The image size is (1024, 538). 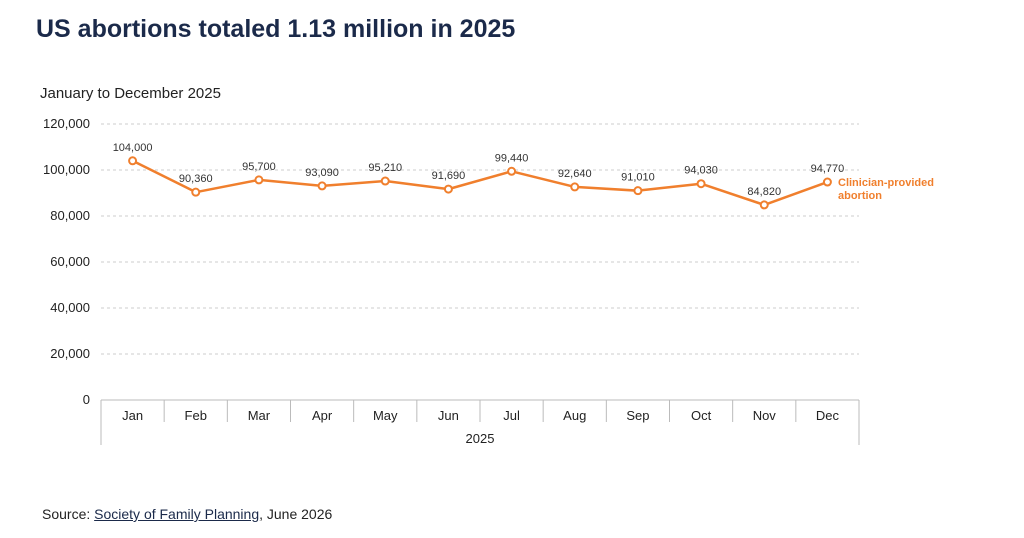 I want to click on x-tick-label: Jun, so click(x=448, y=415).